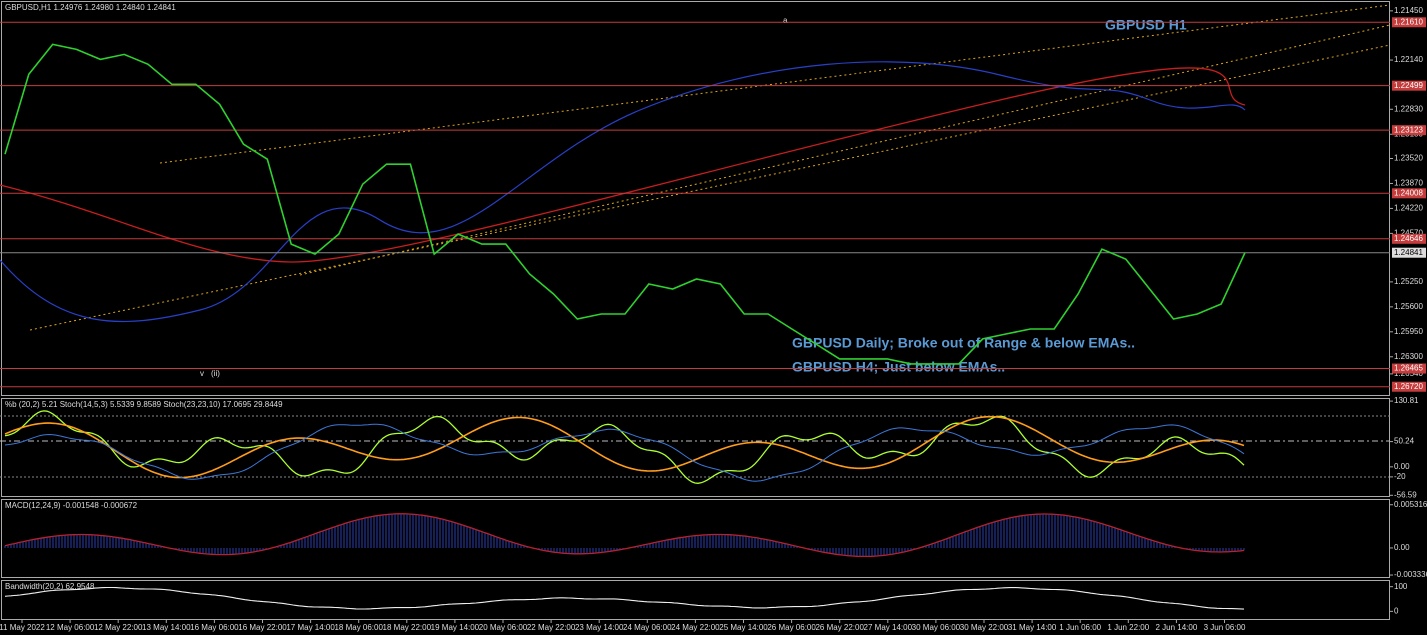 The image size is (1427, 635). I want to click on y-tick-label: 1.24570, so click(1408, 232).